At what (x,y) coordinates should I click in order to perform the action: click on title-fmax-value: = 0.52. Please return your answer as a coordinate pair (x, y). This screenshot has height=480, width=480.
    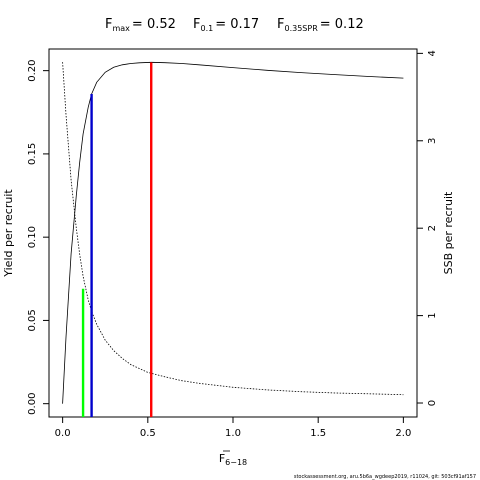
    Looking at the image, I should click on (154, 24).